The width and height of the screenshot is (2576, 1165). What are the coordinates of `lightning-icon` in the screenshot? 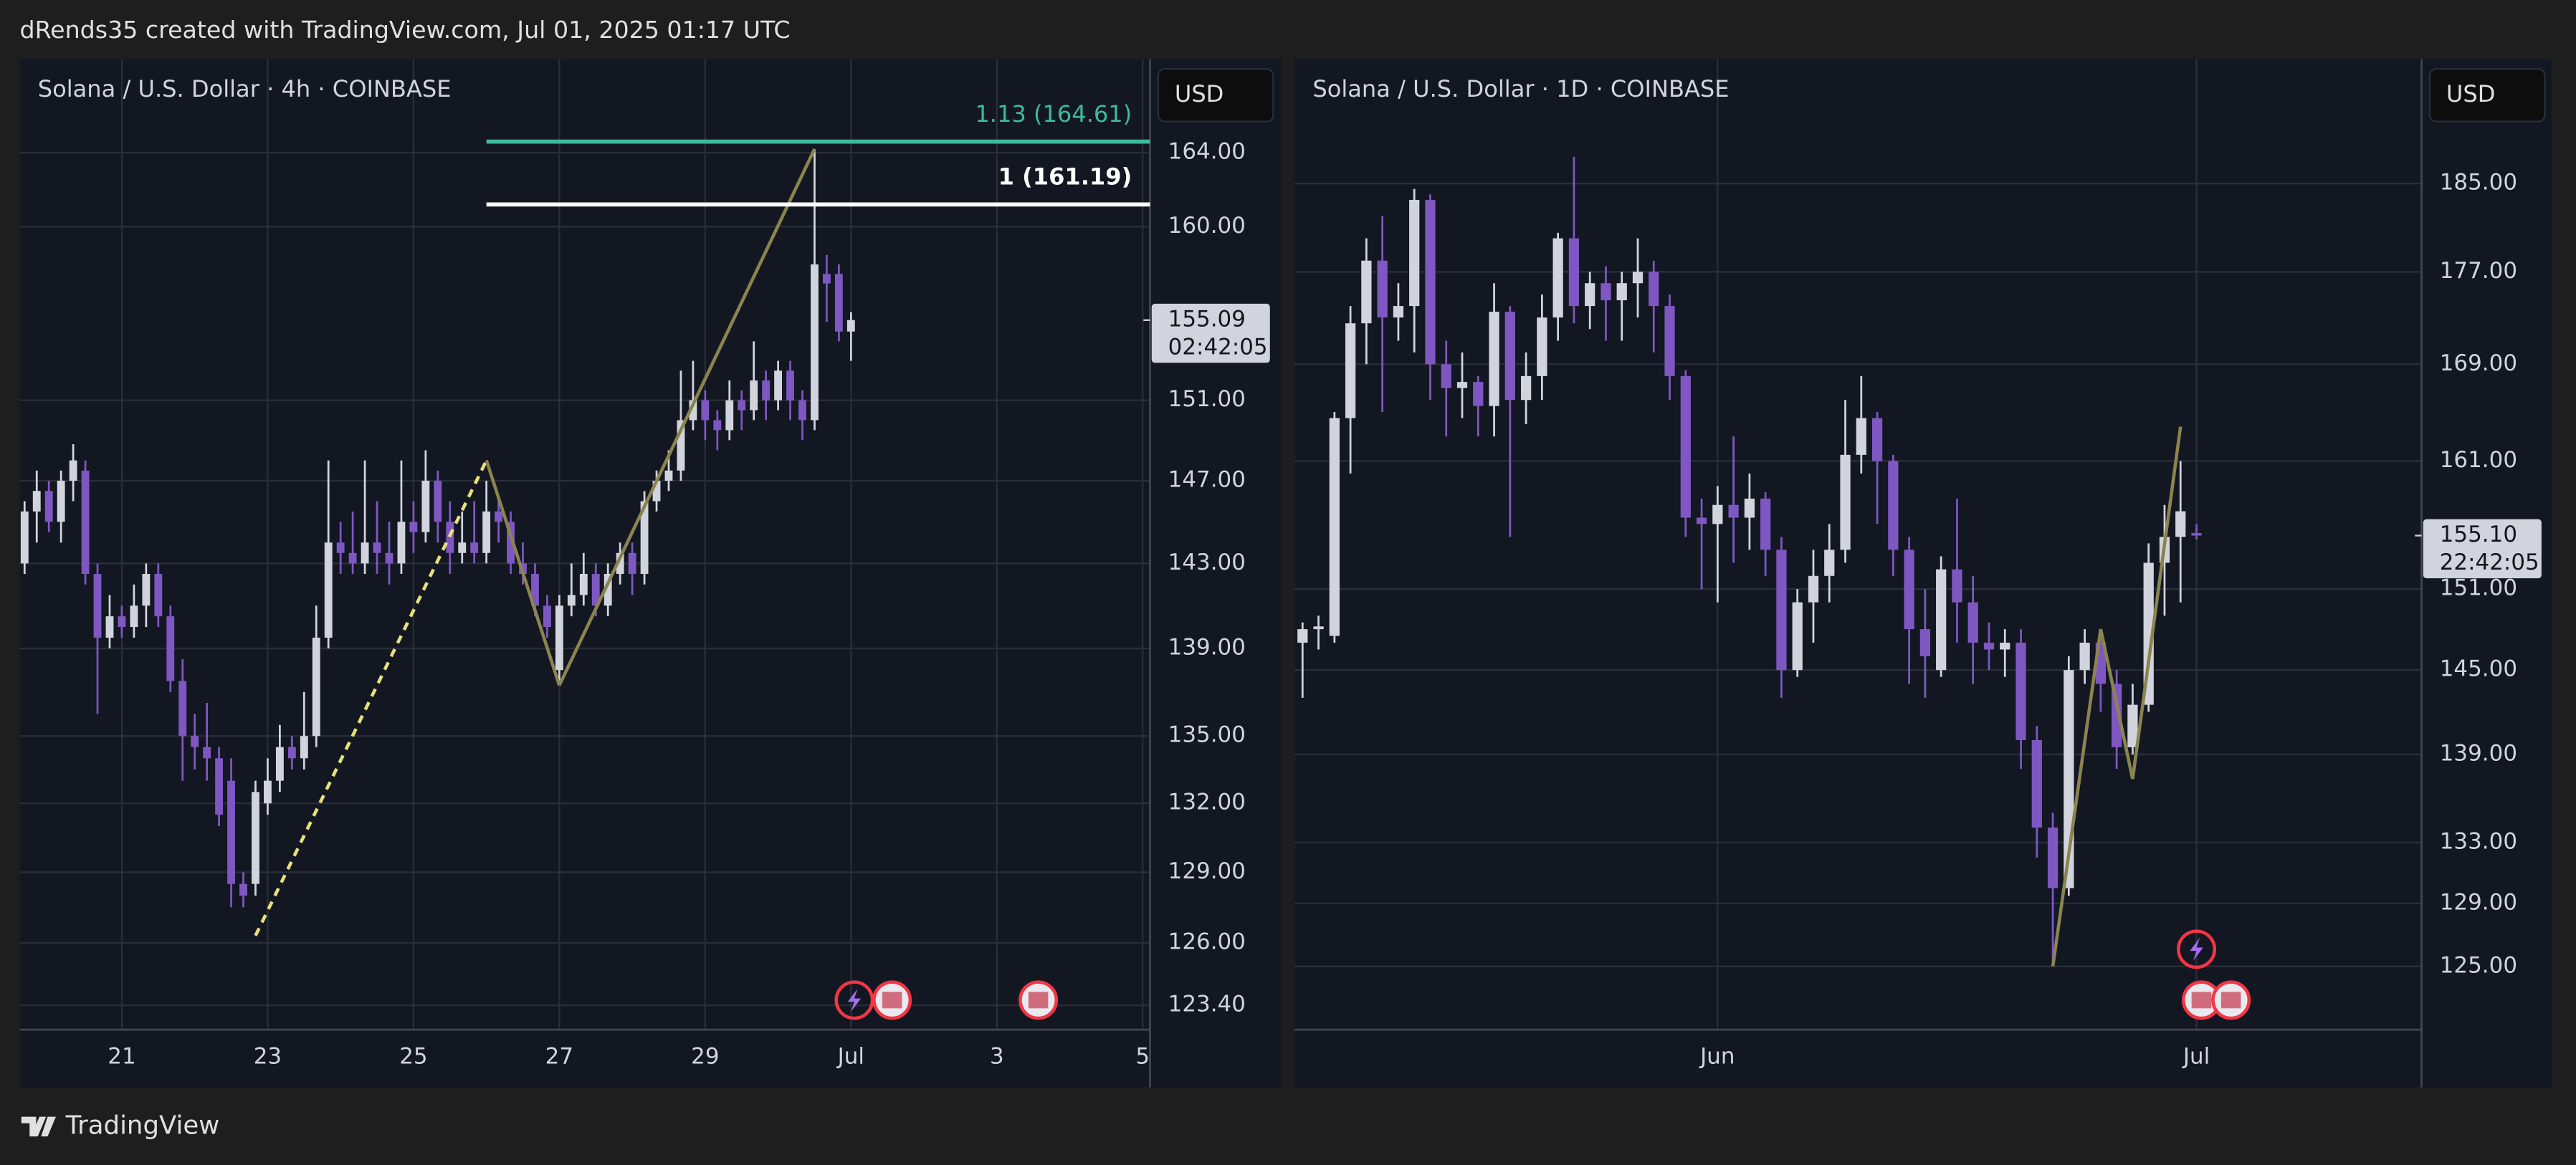 It's located at (2196, 949).